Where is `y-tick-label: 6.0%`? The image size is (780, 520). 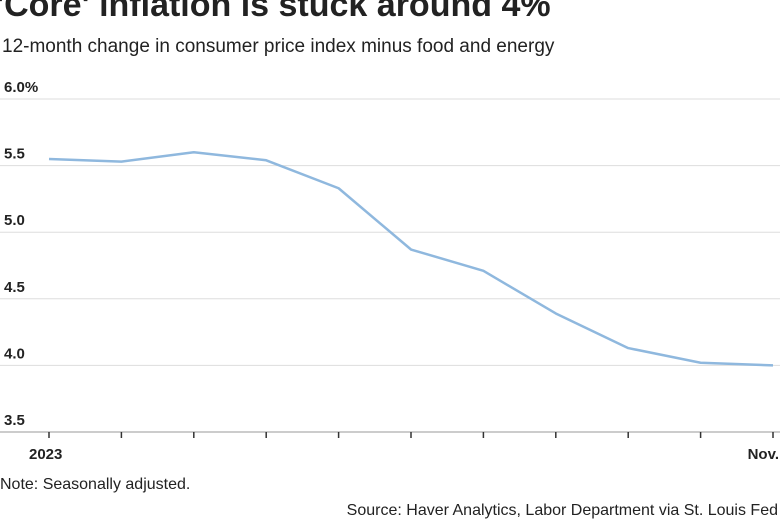 y-tick-label: 6.0% is located at coordinates (21, 87).